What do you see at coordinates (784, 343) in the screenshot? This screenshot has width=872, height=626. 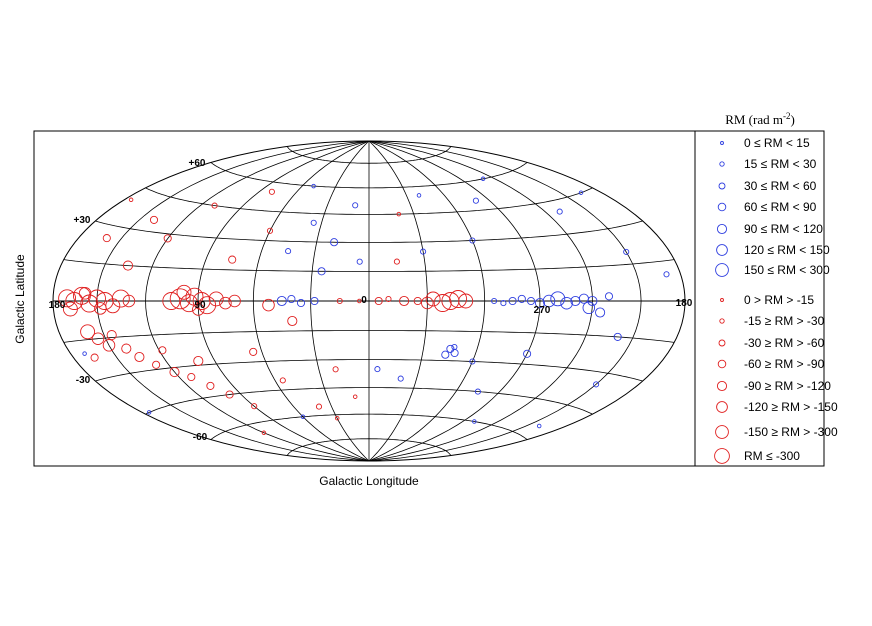 I see `legend-label: -30 ≥ RM > -60` at bounding box center [784, 343].